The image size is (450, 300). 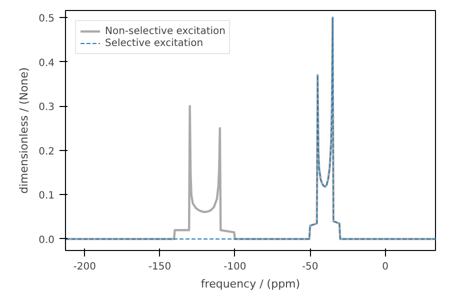 I want to click on y-axis-title: dimensionless / (None), so click(x=24, y=130).